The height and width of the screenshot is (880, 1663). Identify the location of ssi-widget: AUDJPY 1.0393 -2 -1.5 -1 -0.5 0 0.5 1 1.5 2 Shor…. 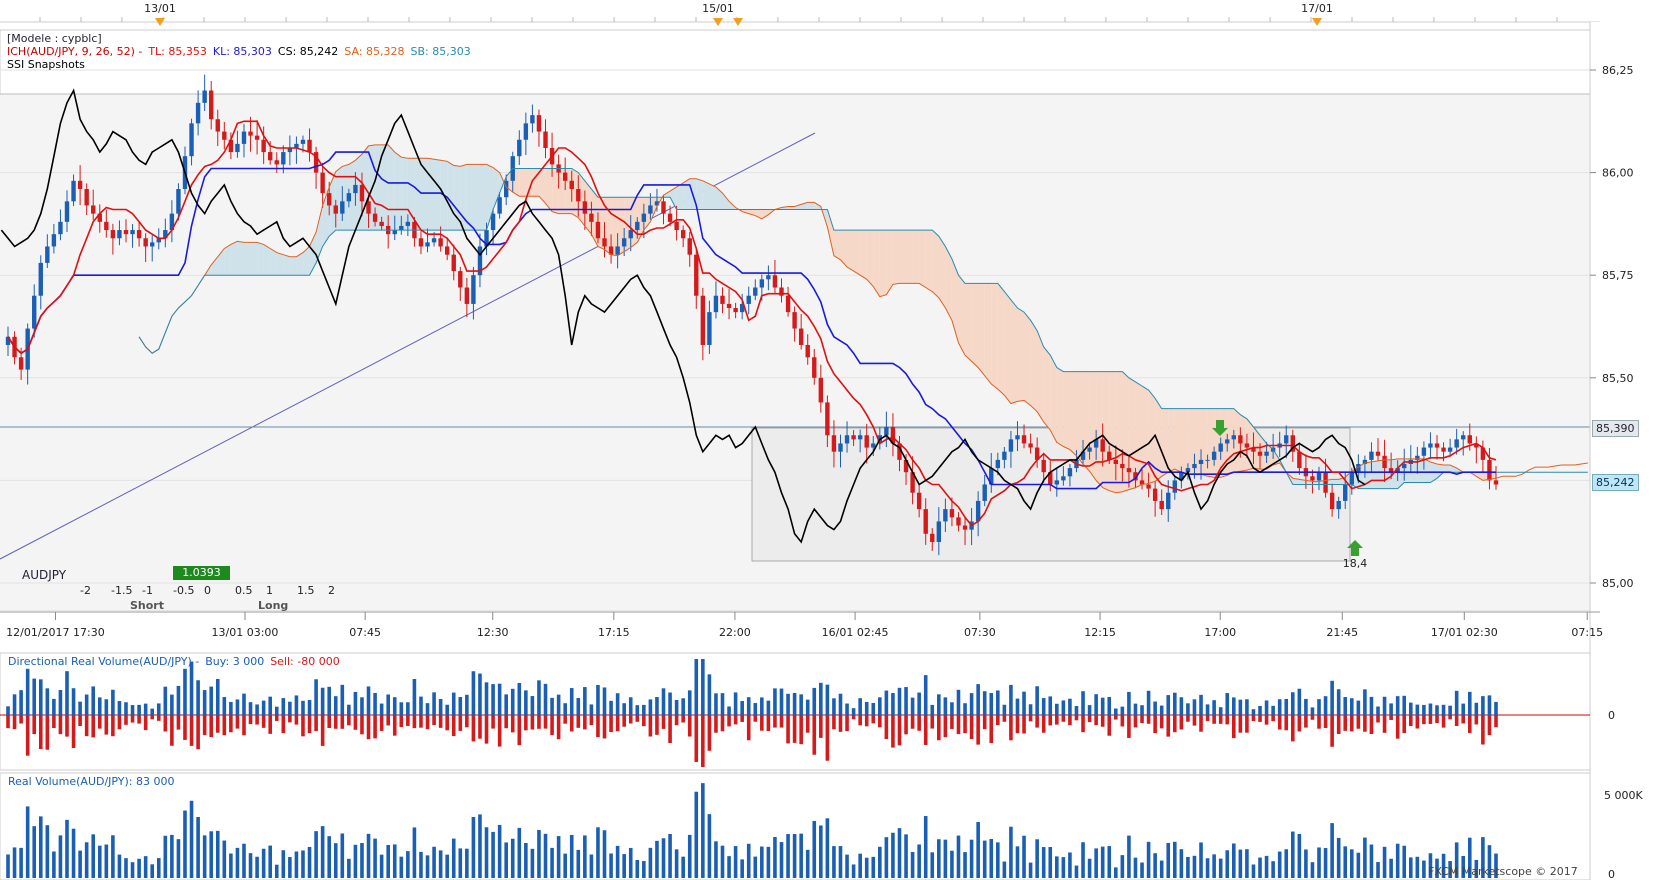
(187, 590).